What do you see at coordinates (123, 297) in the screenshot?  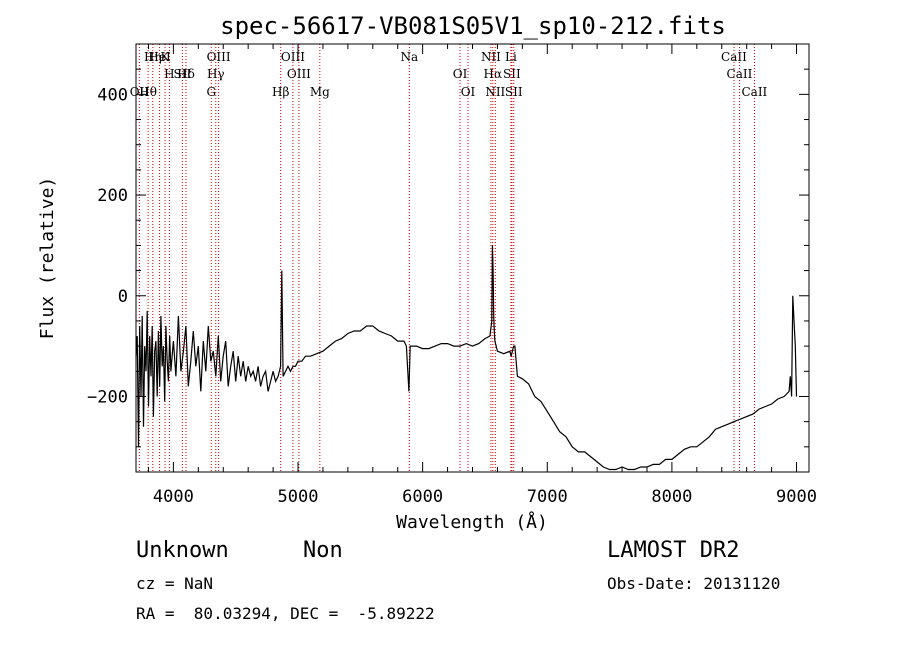 I see `y-tick-label: 0` at bounding box center [123, 297].